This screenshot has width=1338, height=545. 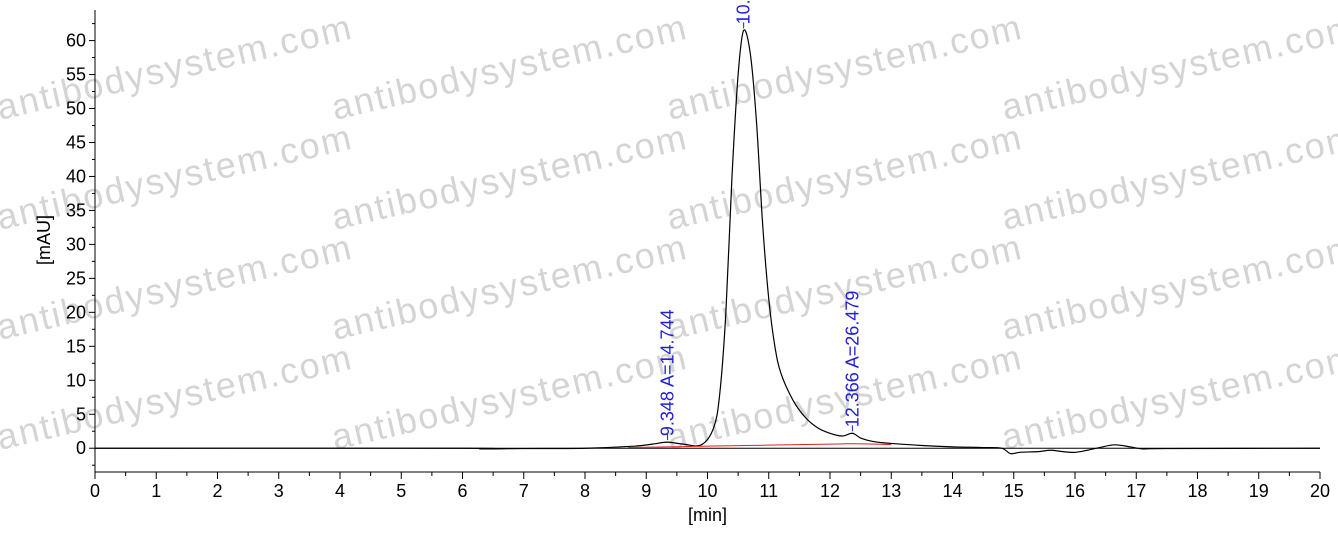 What do you see at coordinates (524, 491) in the screenshot?
I see `x-tick-label: 7` at bounding box center [524, 491].